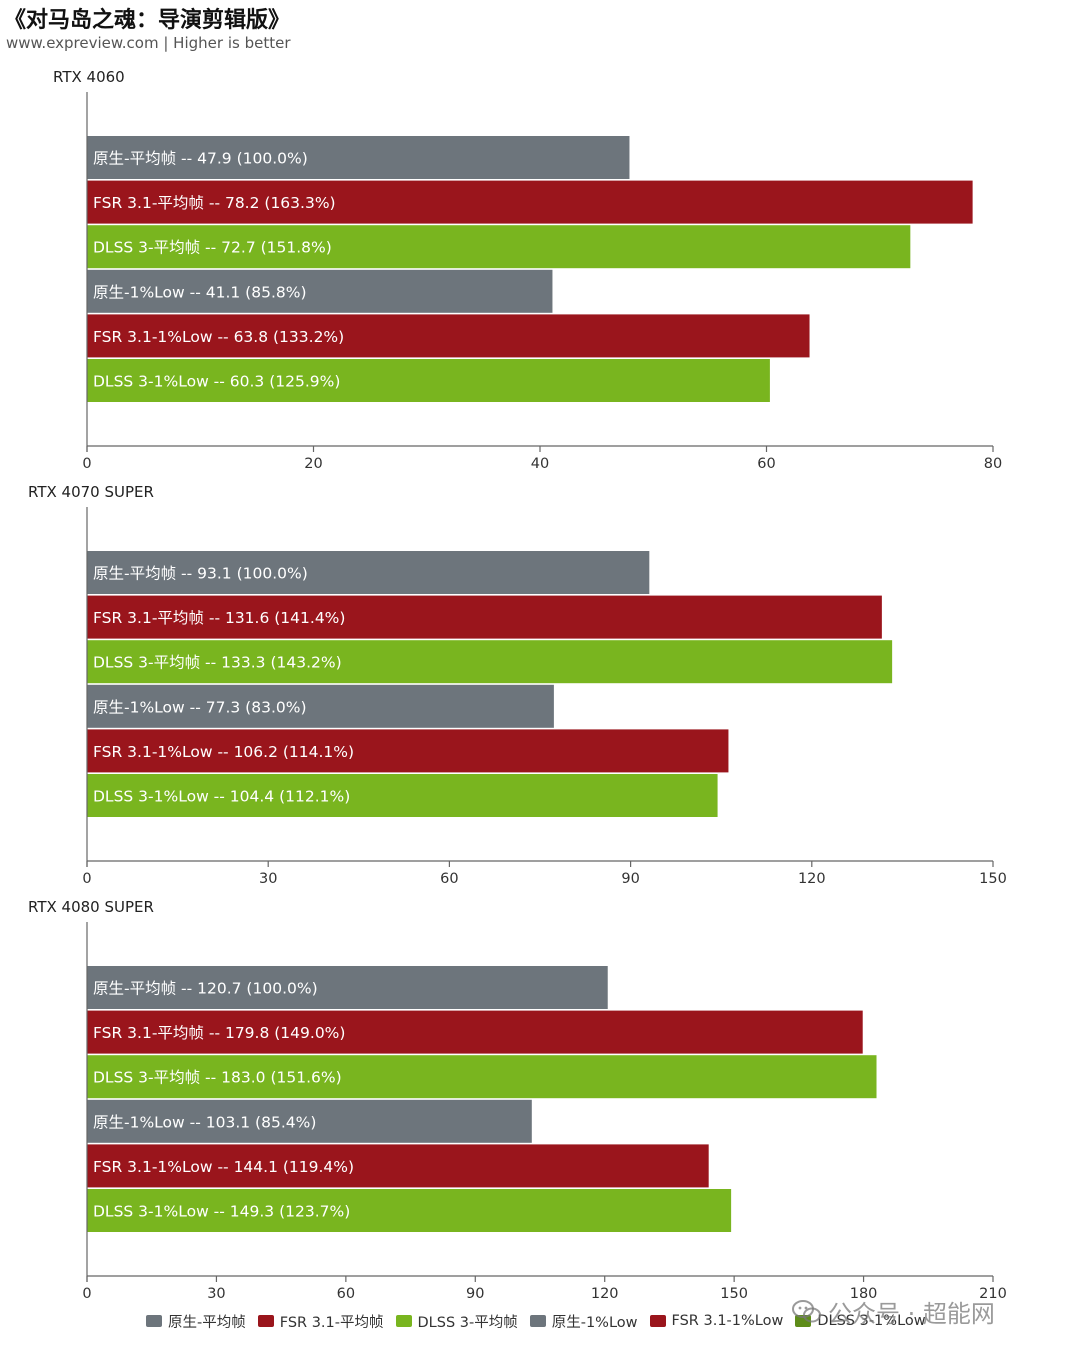 The width and height of the screenshot is (1080, 1354). I want to click on bar-label: 原生-平均帧 -- 47.9 (100.0%), so click(200, 159).